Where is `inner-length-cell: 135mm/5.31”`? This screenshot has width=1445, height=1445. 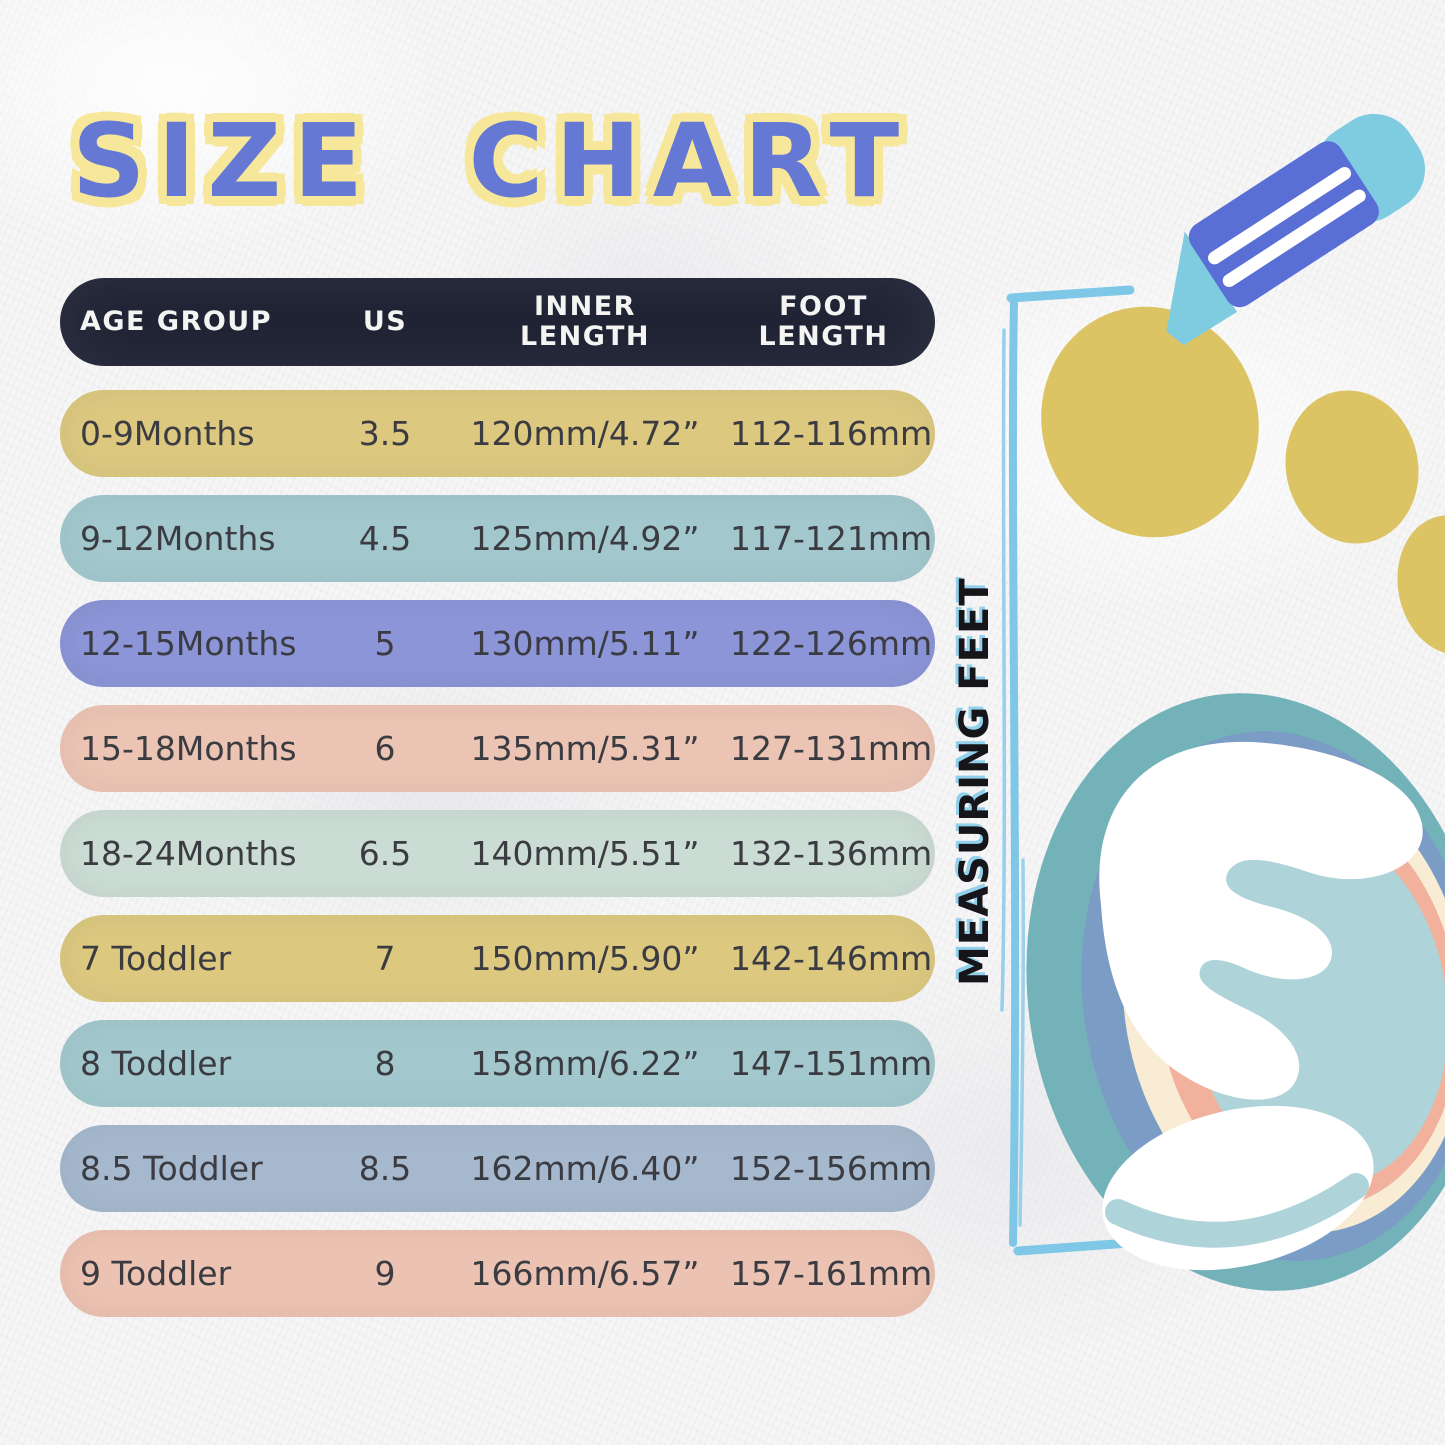
inner-length-cell: 135mm/5.31” is located at coordinates (585, 748).